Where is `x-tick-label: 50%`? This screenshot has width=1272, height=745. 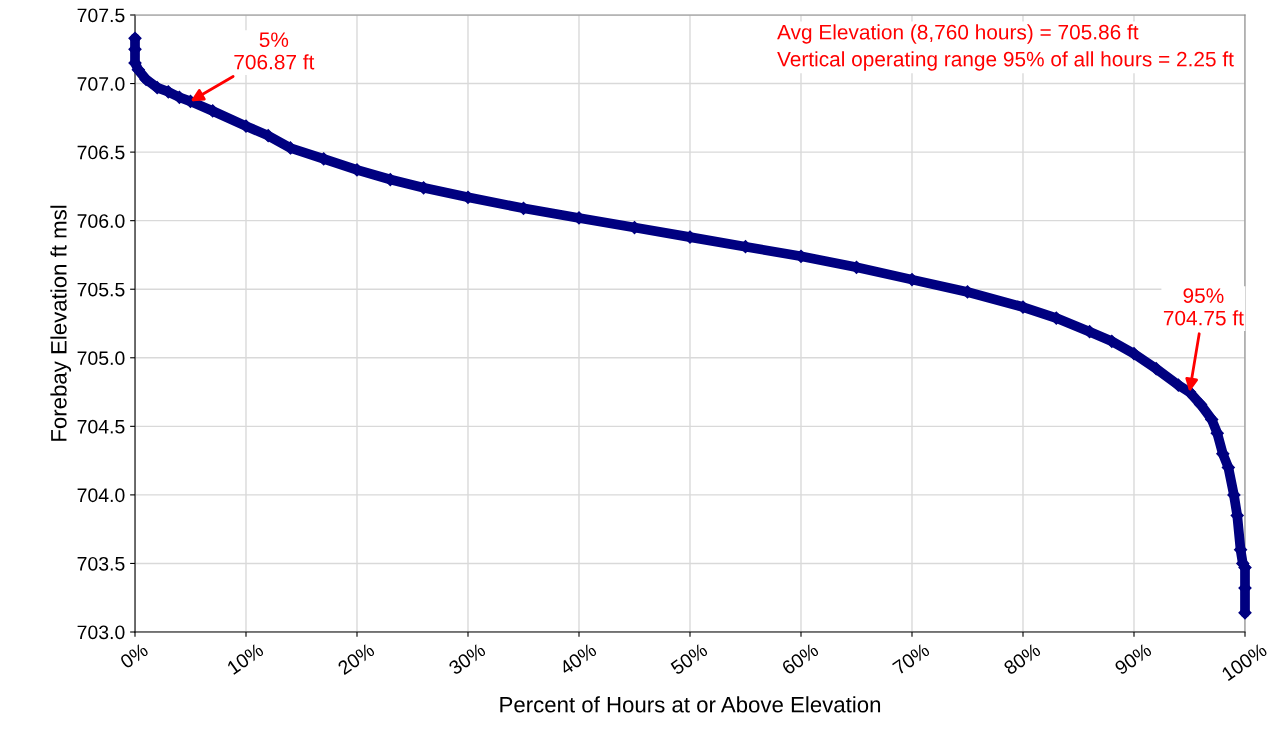
x-tick-label: 50% is located at coordinates (689, 659).